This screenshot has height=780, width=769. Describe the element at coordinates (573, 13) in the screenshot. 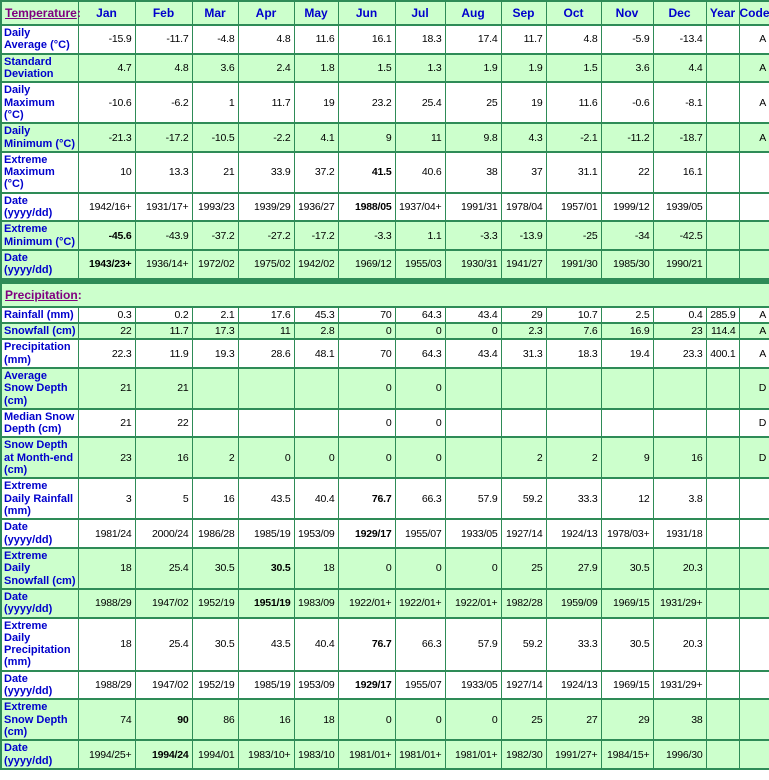

I see `month-header-oct: Oct` at that location.